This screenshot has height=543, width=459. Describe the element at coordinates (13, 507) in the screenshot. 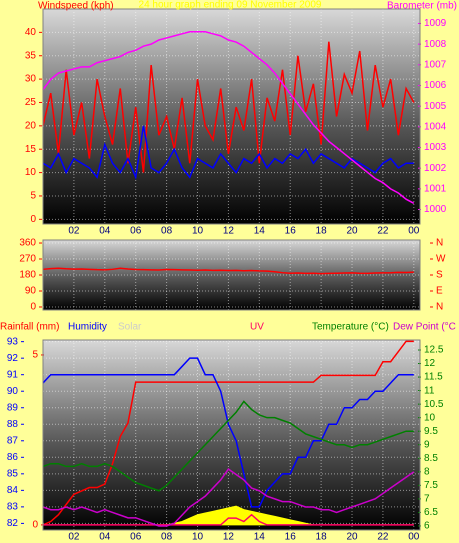

I see `y-tick-label: 83` at that location.